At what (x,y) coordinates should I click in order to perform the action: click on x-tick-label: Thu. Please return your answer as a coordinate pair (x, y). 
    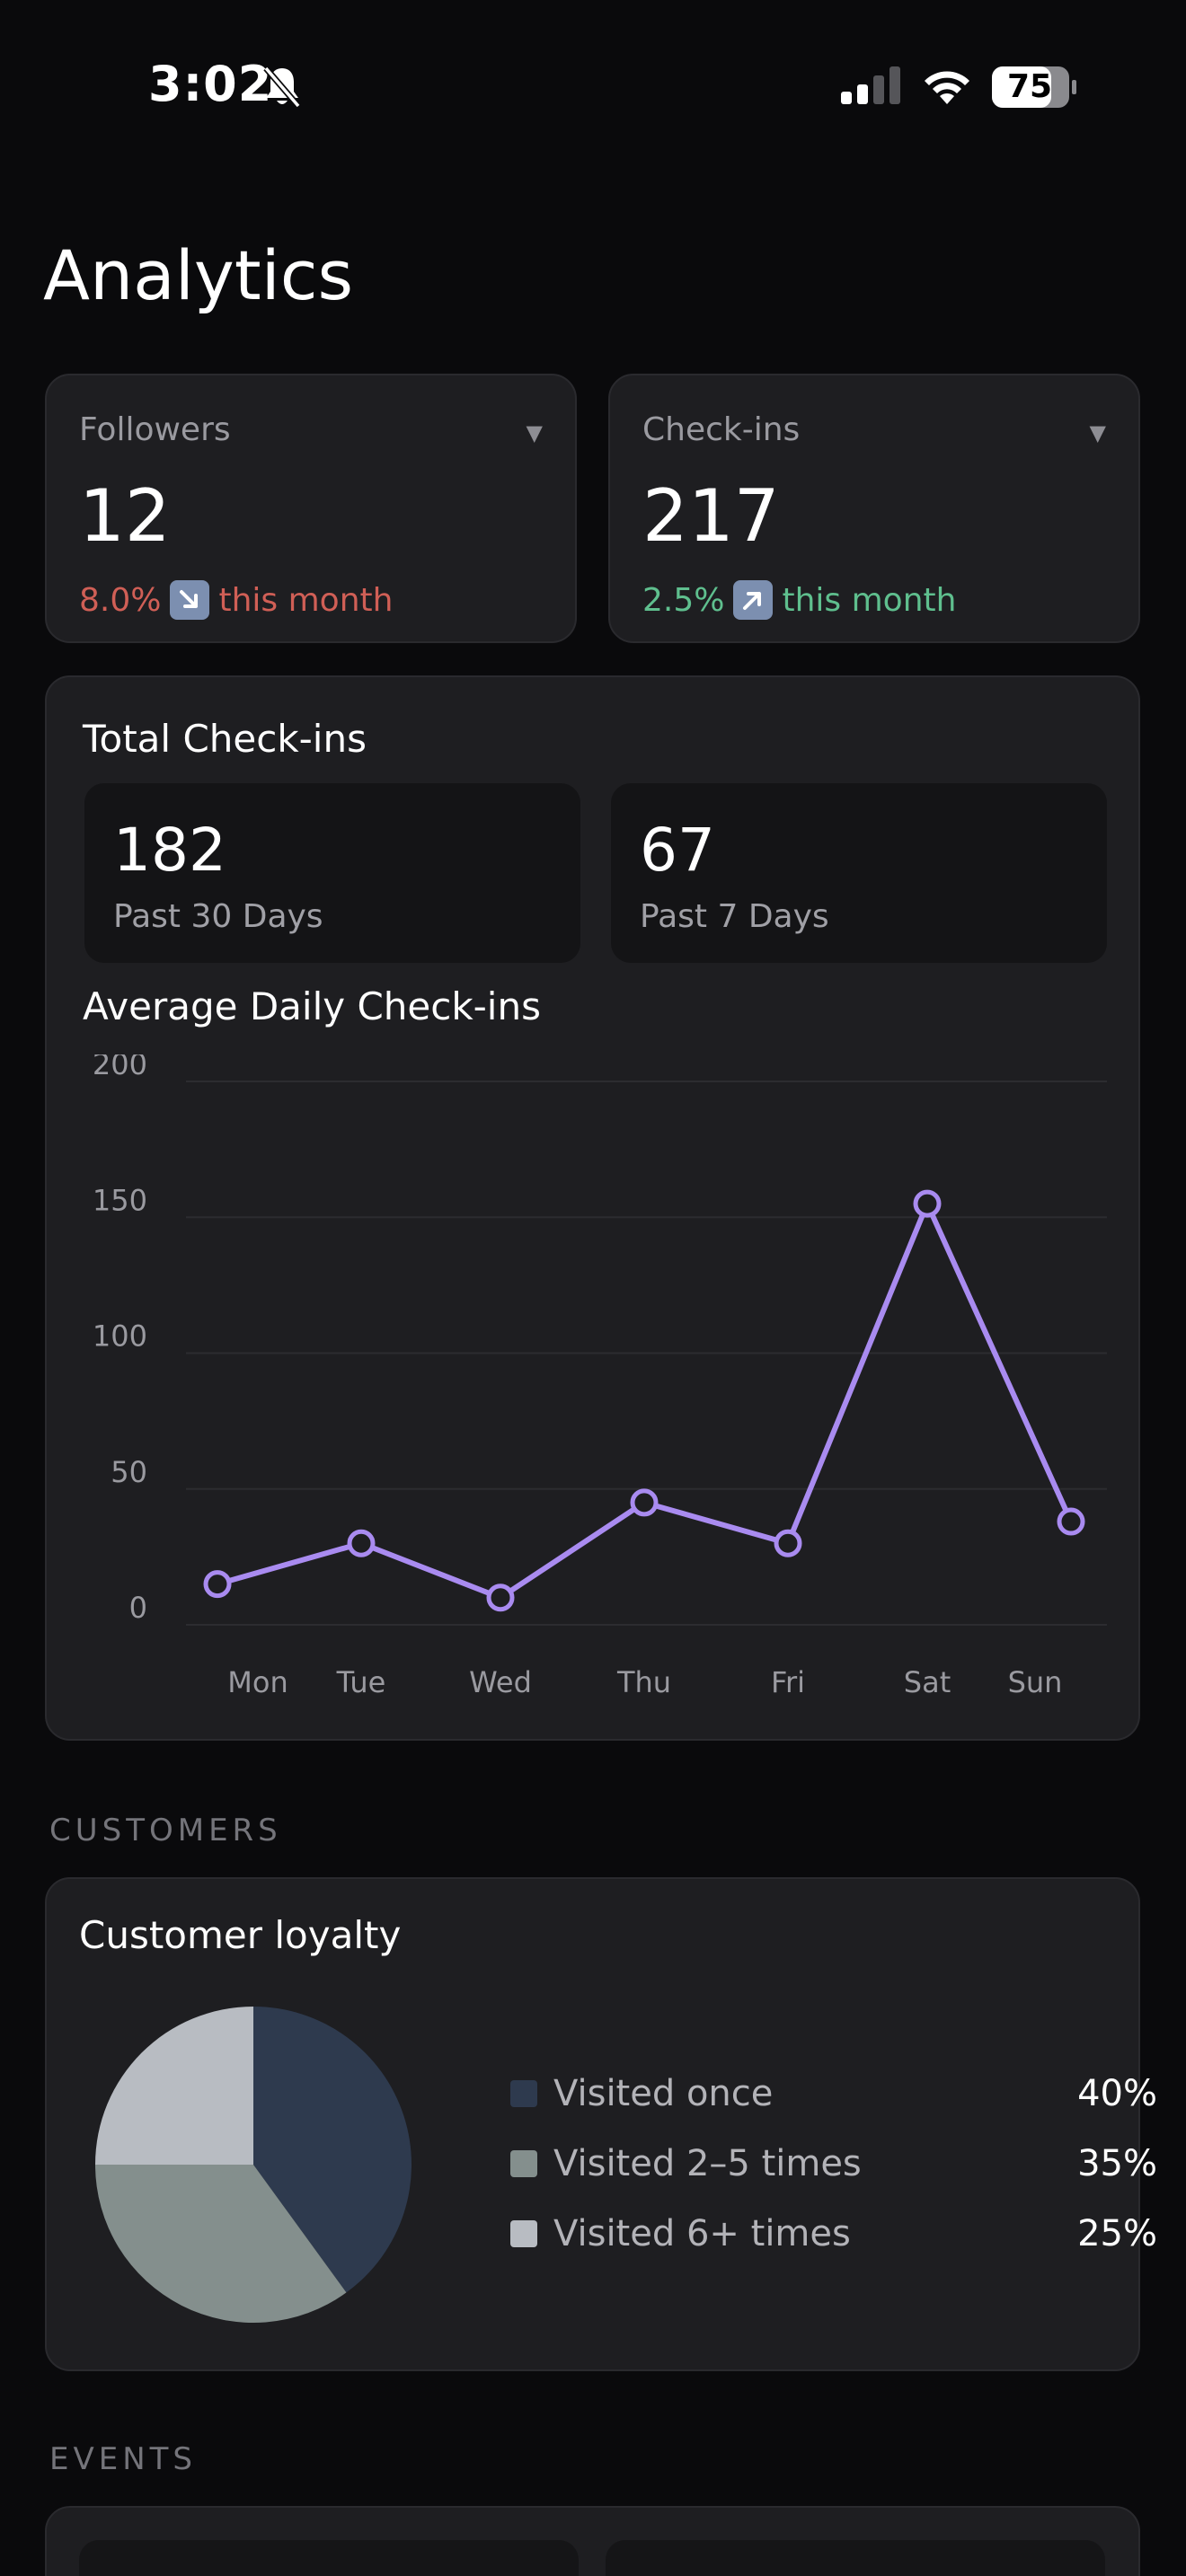
    Looking at the image, I should click on (643, 1682).